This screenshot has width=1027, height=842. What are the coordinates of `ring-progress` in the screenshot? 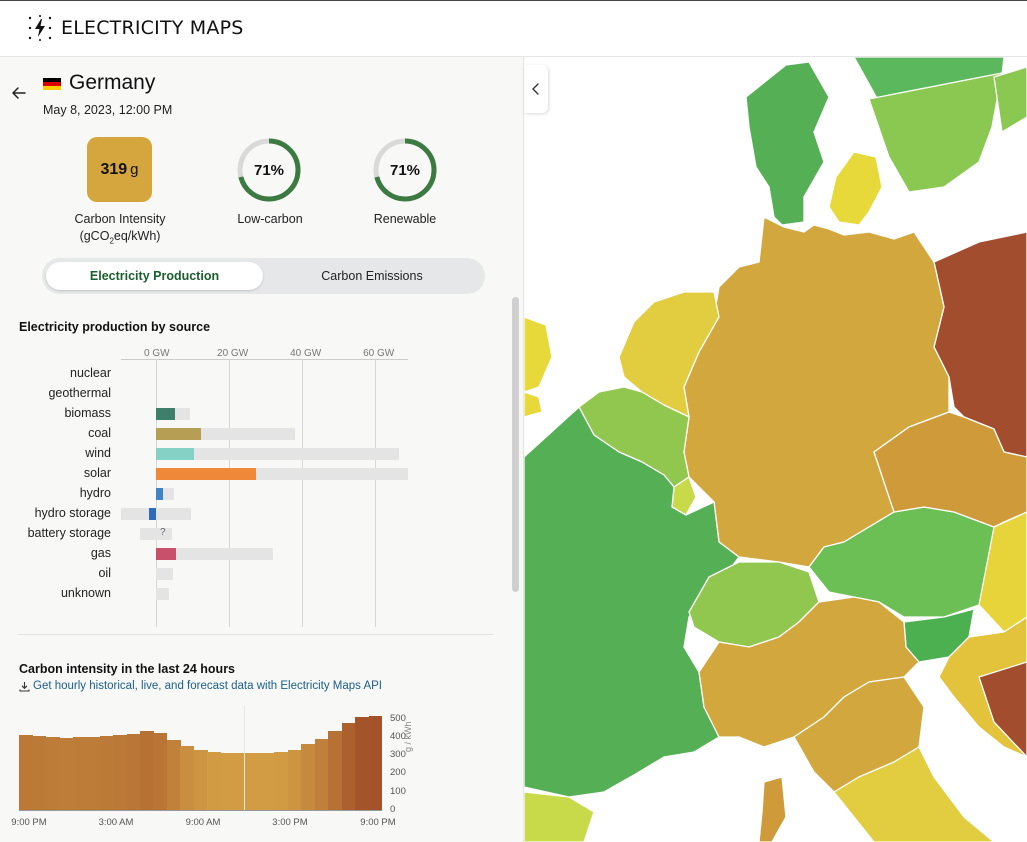 It's located at (269, 170).